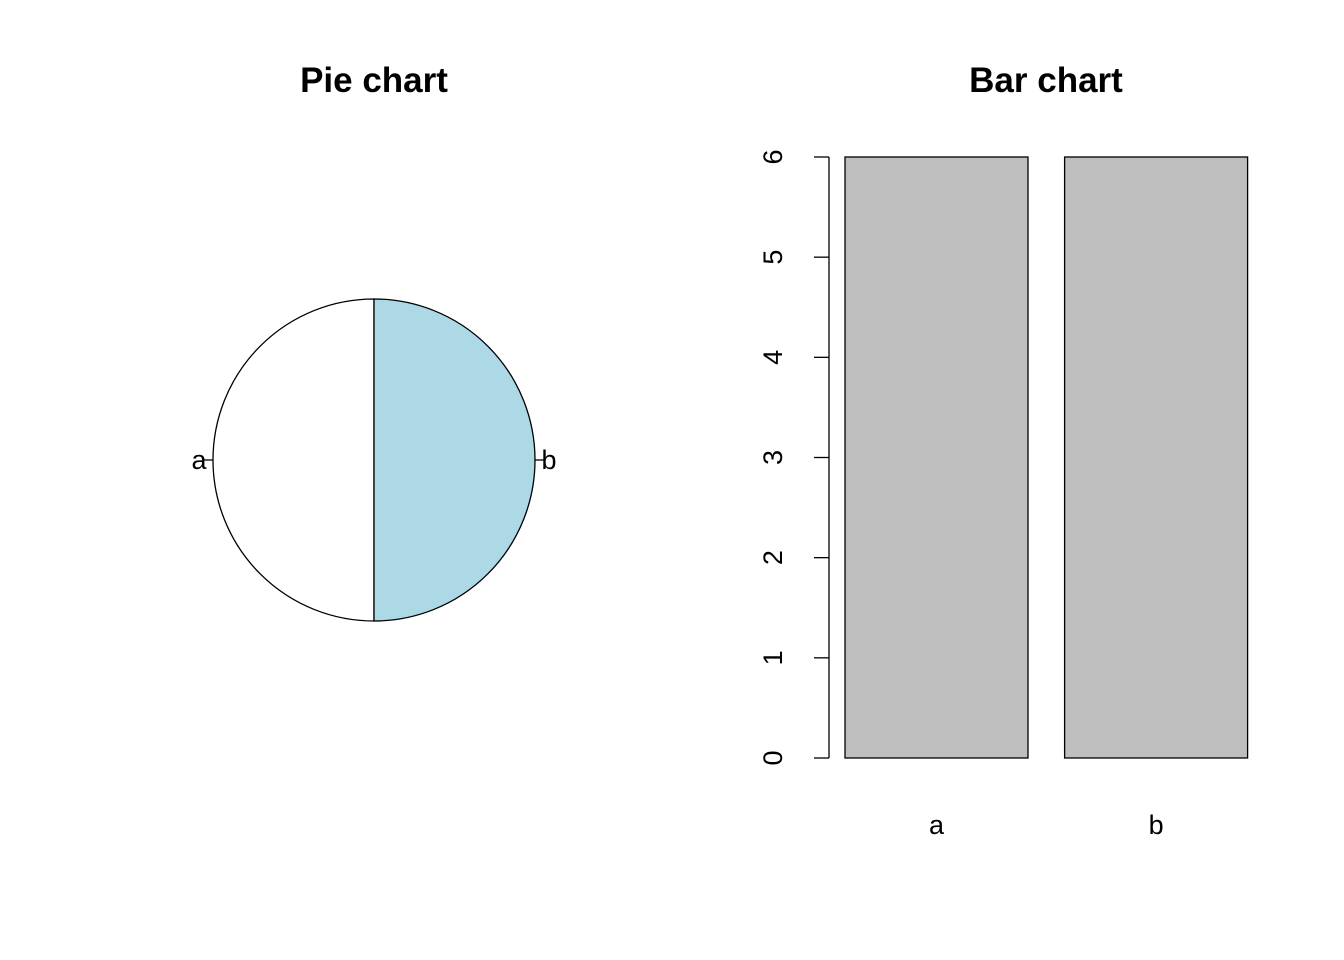 This screenshot has width=1344, height=960. I want to click on y-tick-label: 6, so click(773, 156).